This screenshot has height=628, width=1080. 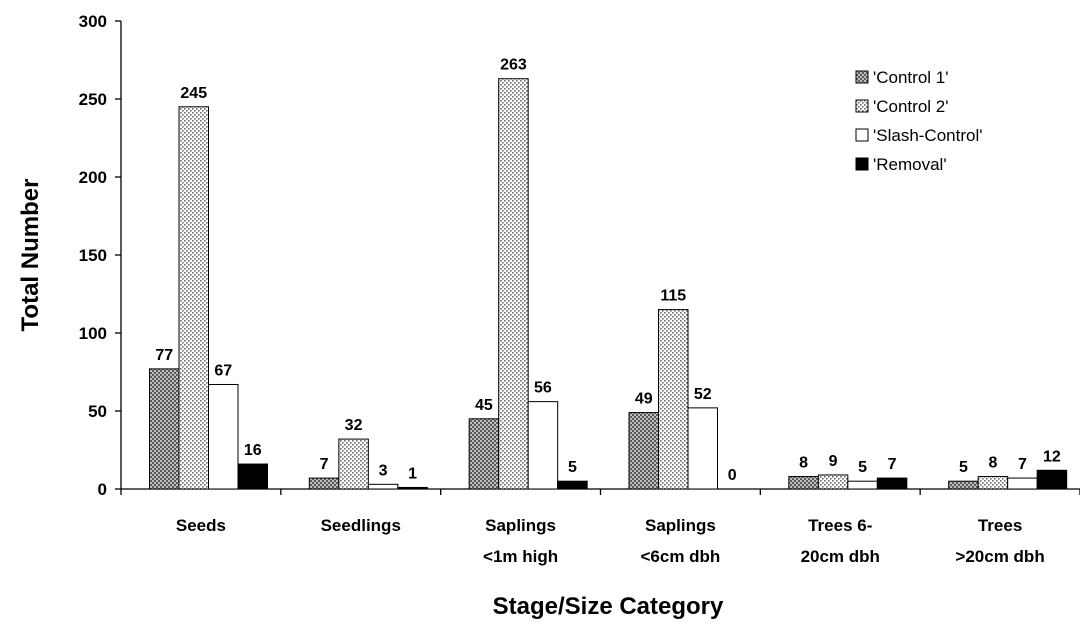 What do you see at coordinates (193, 93) in the screenshot?
I see `data-label: 245` at bounding box center [193, 93].